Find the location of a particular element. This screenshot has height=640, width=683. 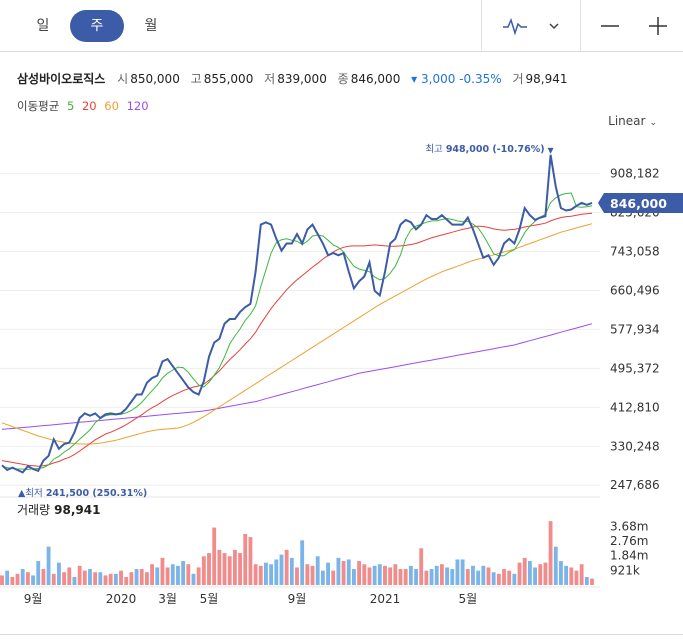

high-label: 고 is located at coordinates (196, 79).